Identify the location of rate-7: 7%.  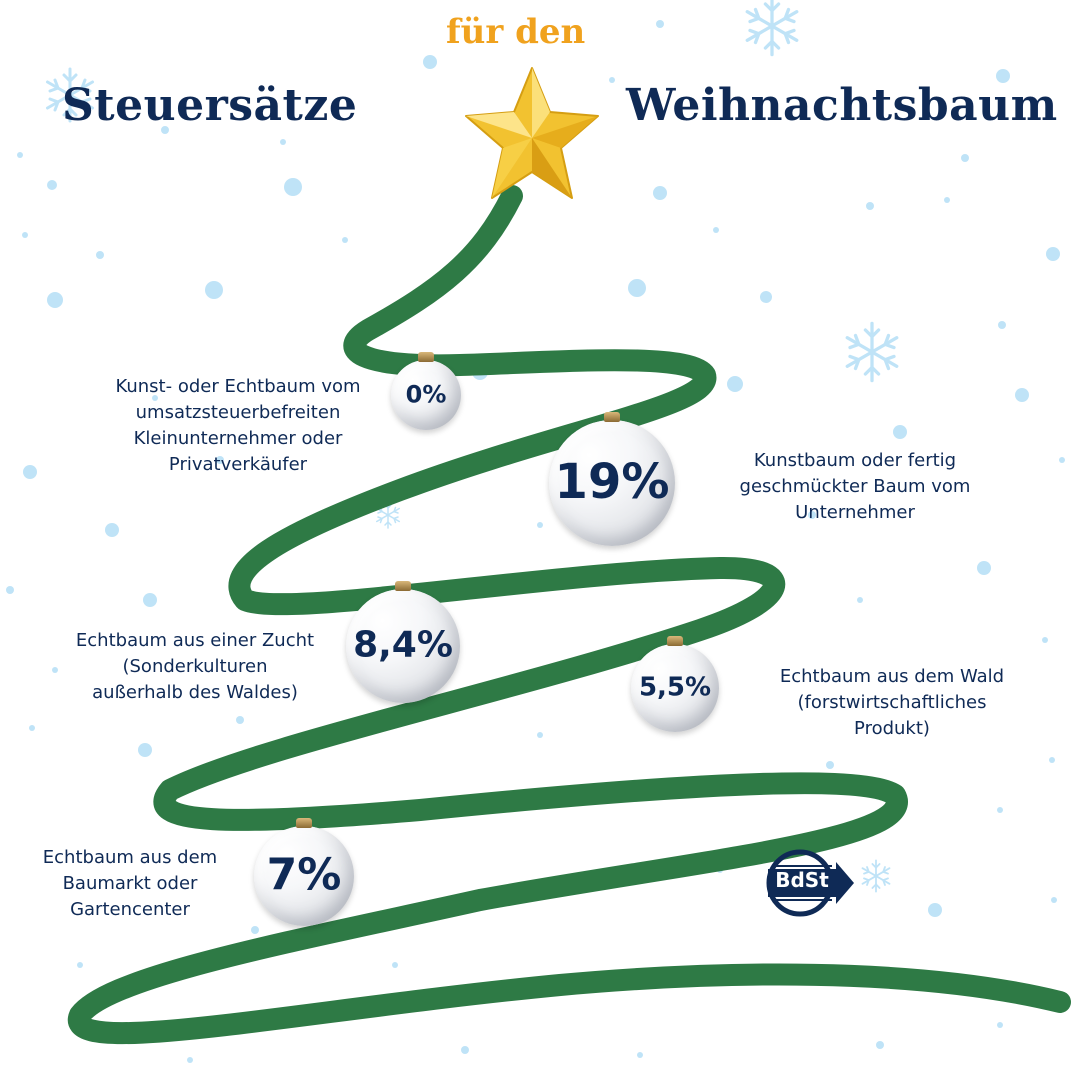
(304, 875).